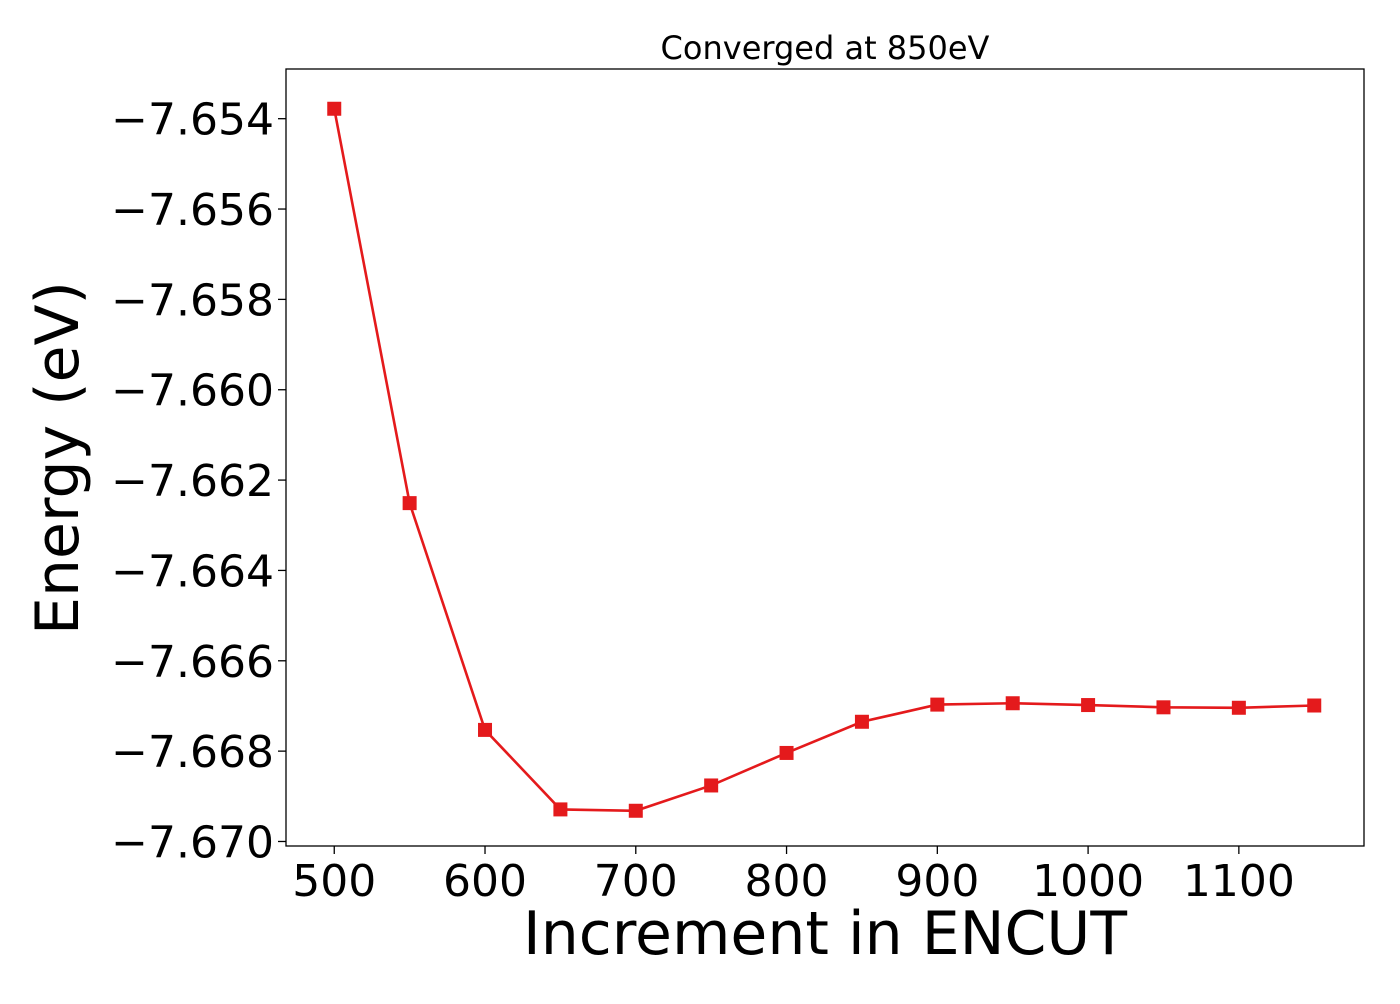  What do you see at coordinates (192, 210) in the screenshot?
I see `y-tick-label: −7.656` at bounding box center [192, 210].